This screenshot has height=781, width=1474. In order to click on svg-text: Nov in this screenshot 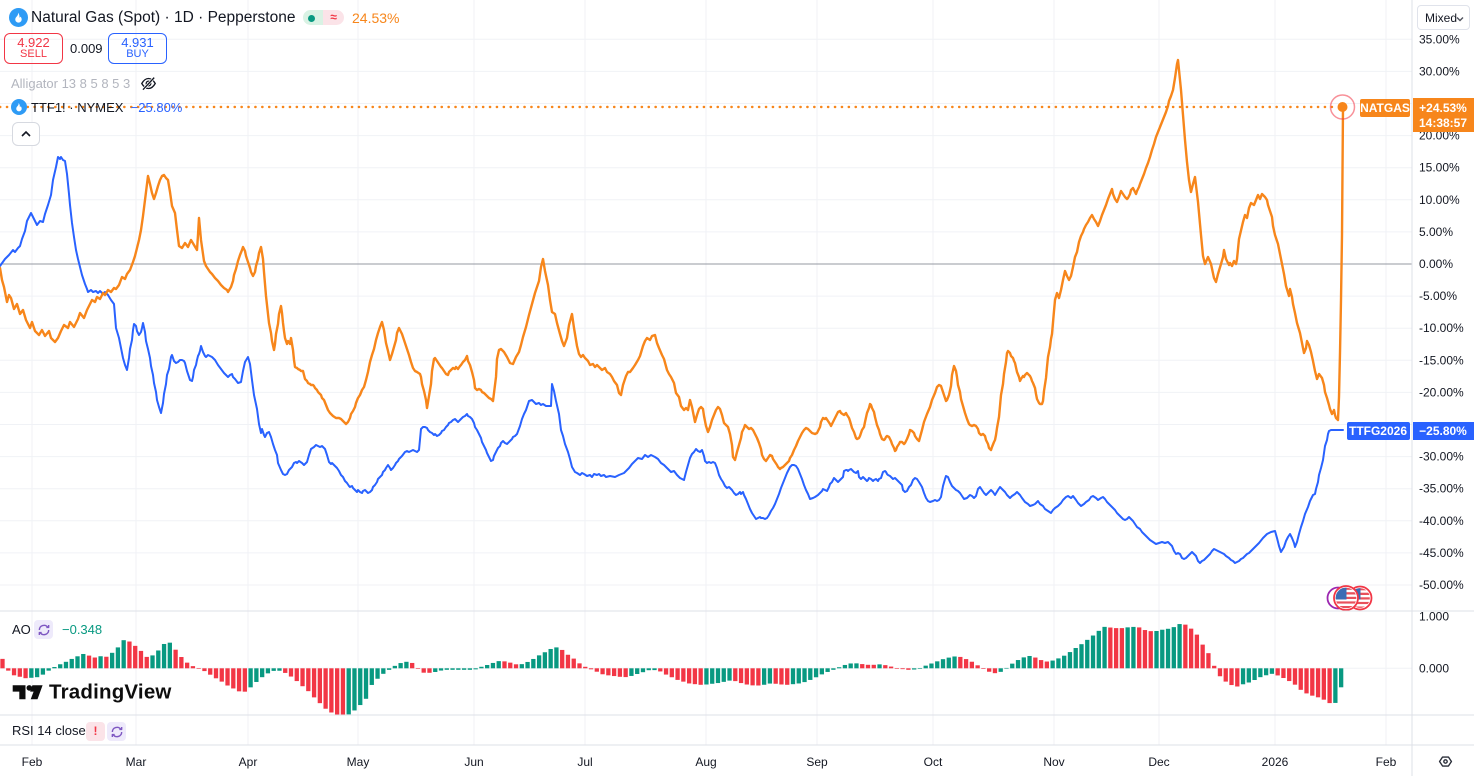, I will do `click(1053, 762)`.